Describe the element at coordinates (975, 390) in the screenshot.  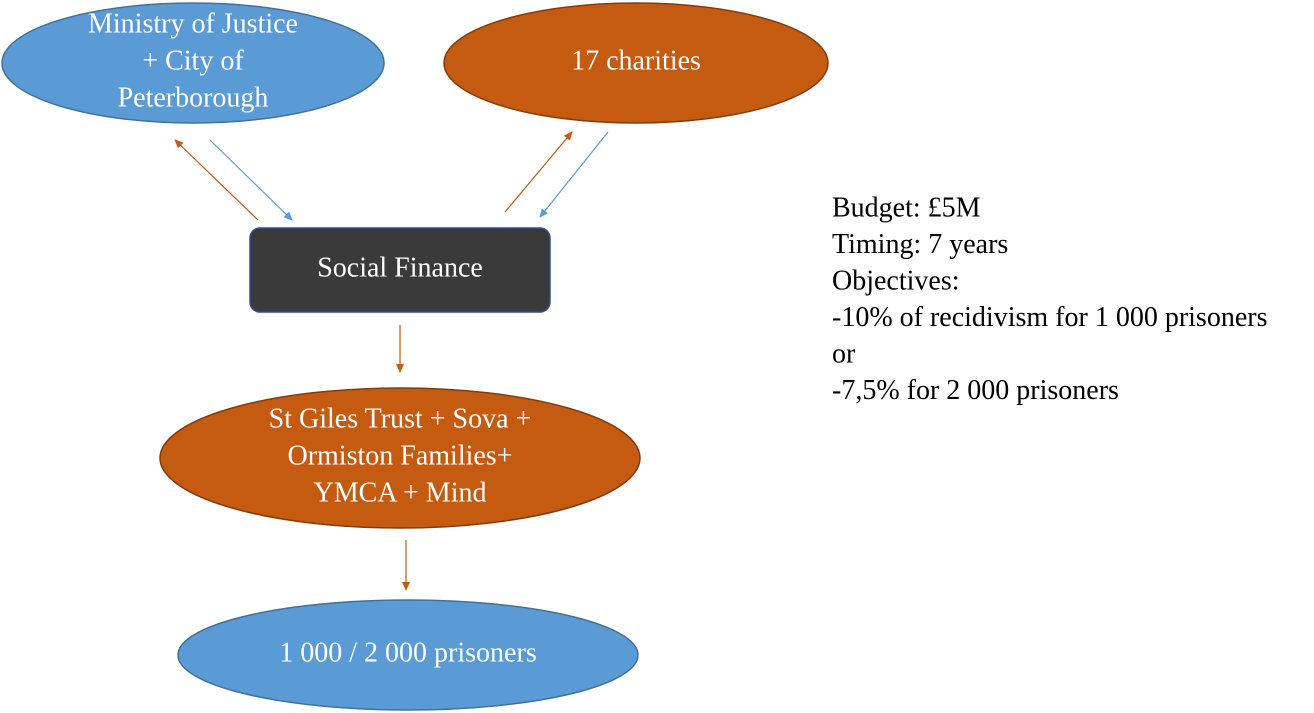
I see `detail-line: -7,5% for 2 000 prisoners` at that location.